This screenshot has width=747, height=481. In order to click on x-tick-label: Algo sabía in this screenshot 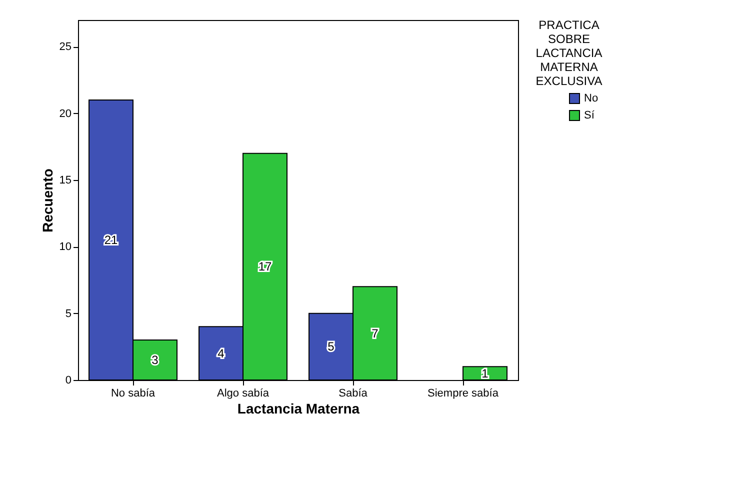, I will do `click(243, 394)`.